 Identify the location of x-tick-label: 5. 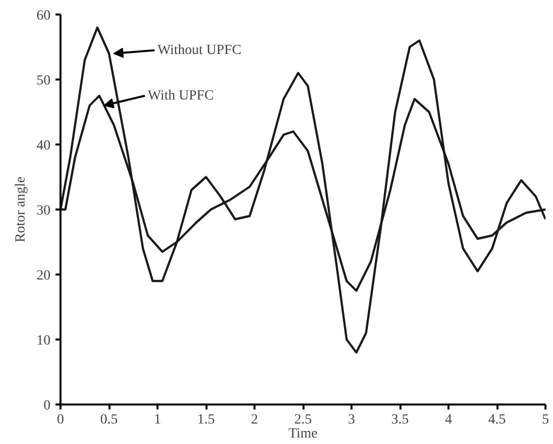
(545, 420).